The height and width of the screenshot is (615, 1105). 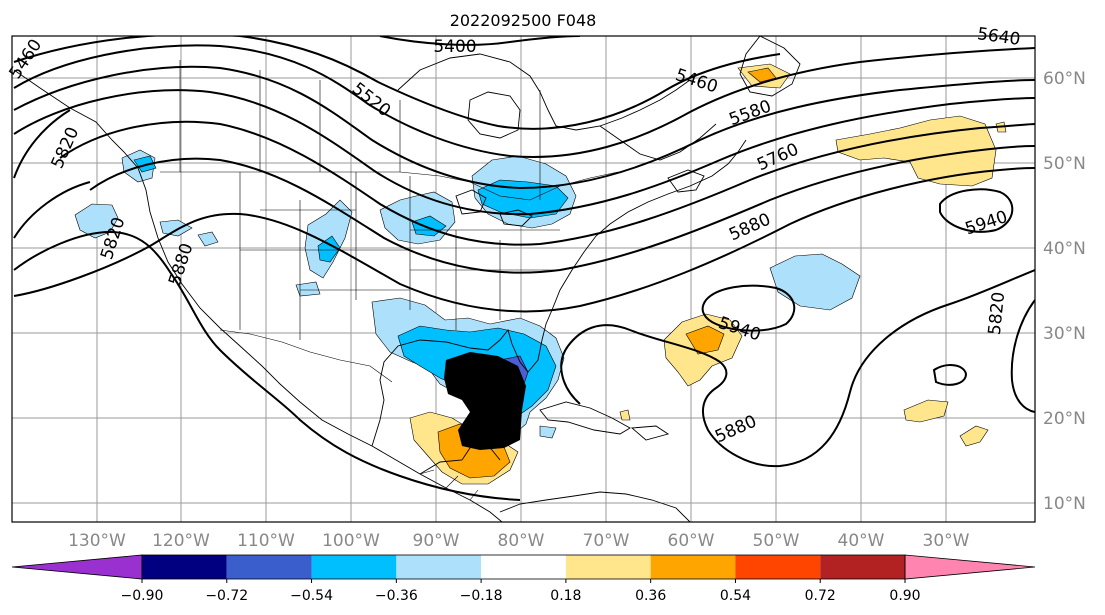 I want to click on lon-tick-label: 60°W, so click(x=691, y=541).